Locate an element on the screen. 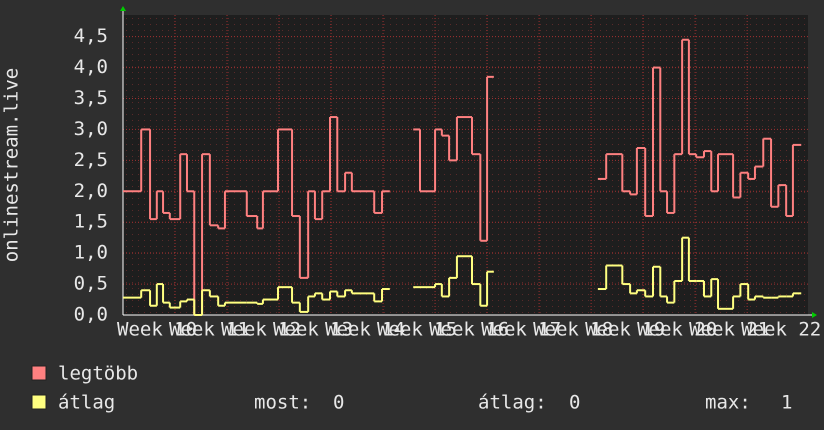  y-tick-label: 3,0 is located at coordinates (91, 129).